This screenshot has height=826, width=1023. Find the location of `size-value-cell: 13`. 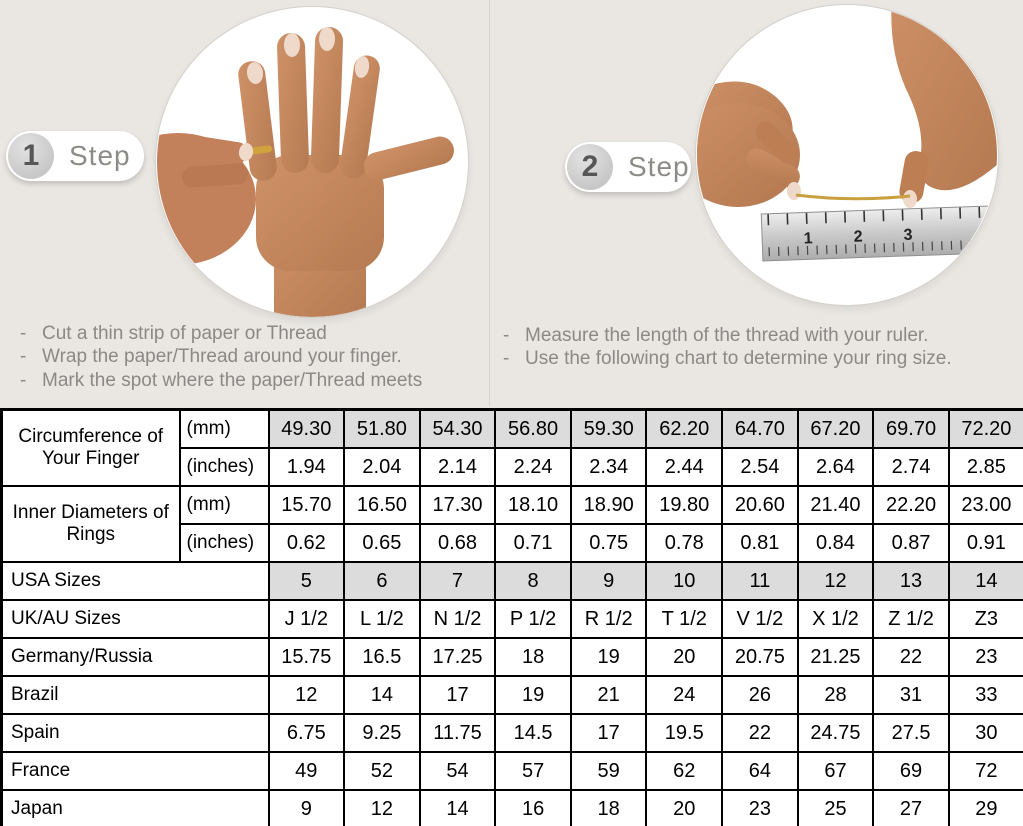

size-value-cell: 13 is located at coordinates (911, 581).